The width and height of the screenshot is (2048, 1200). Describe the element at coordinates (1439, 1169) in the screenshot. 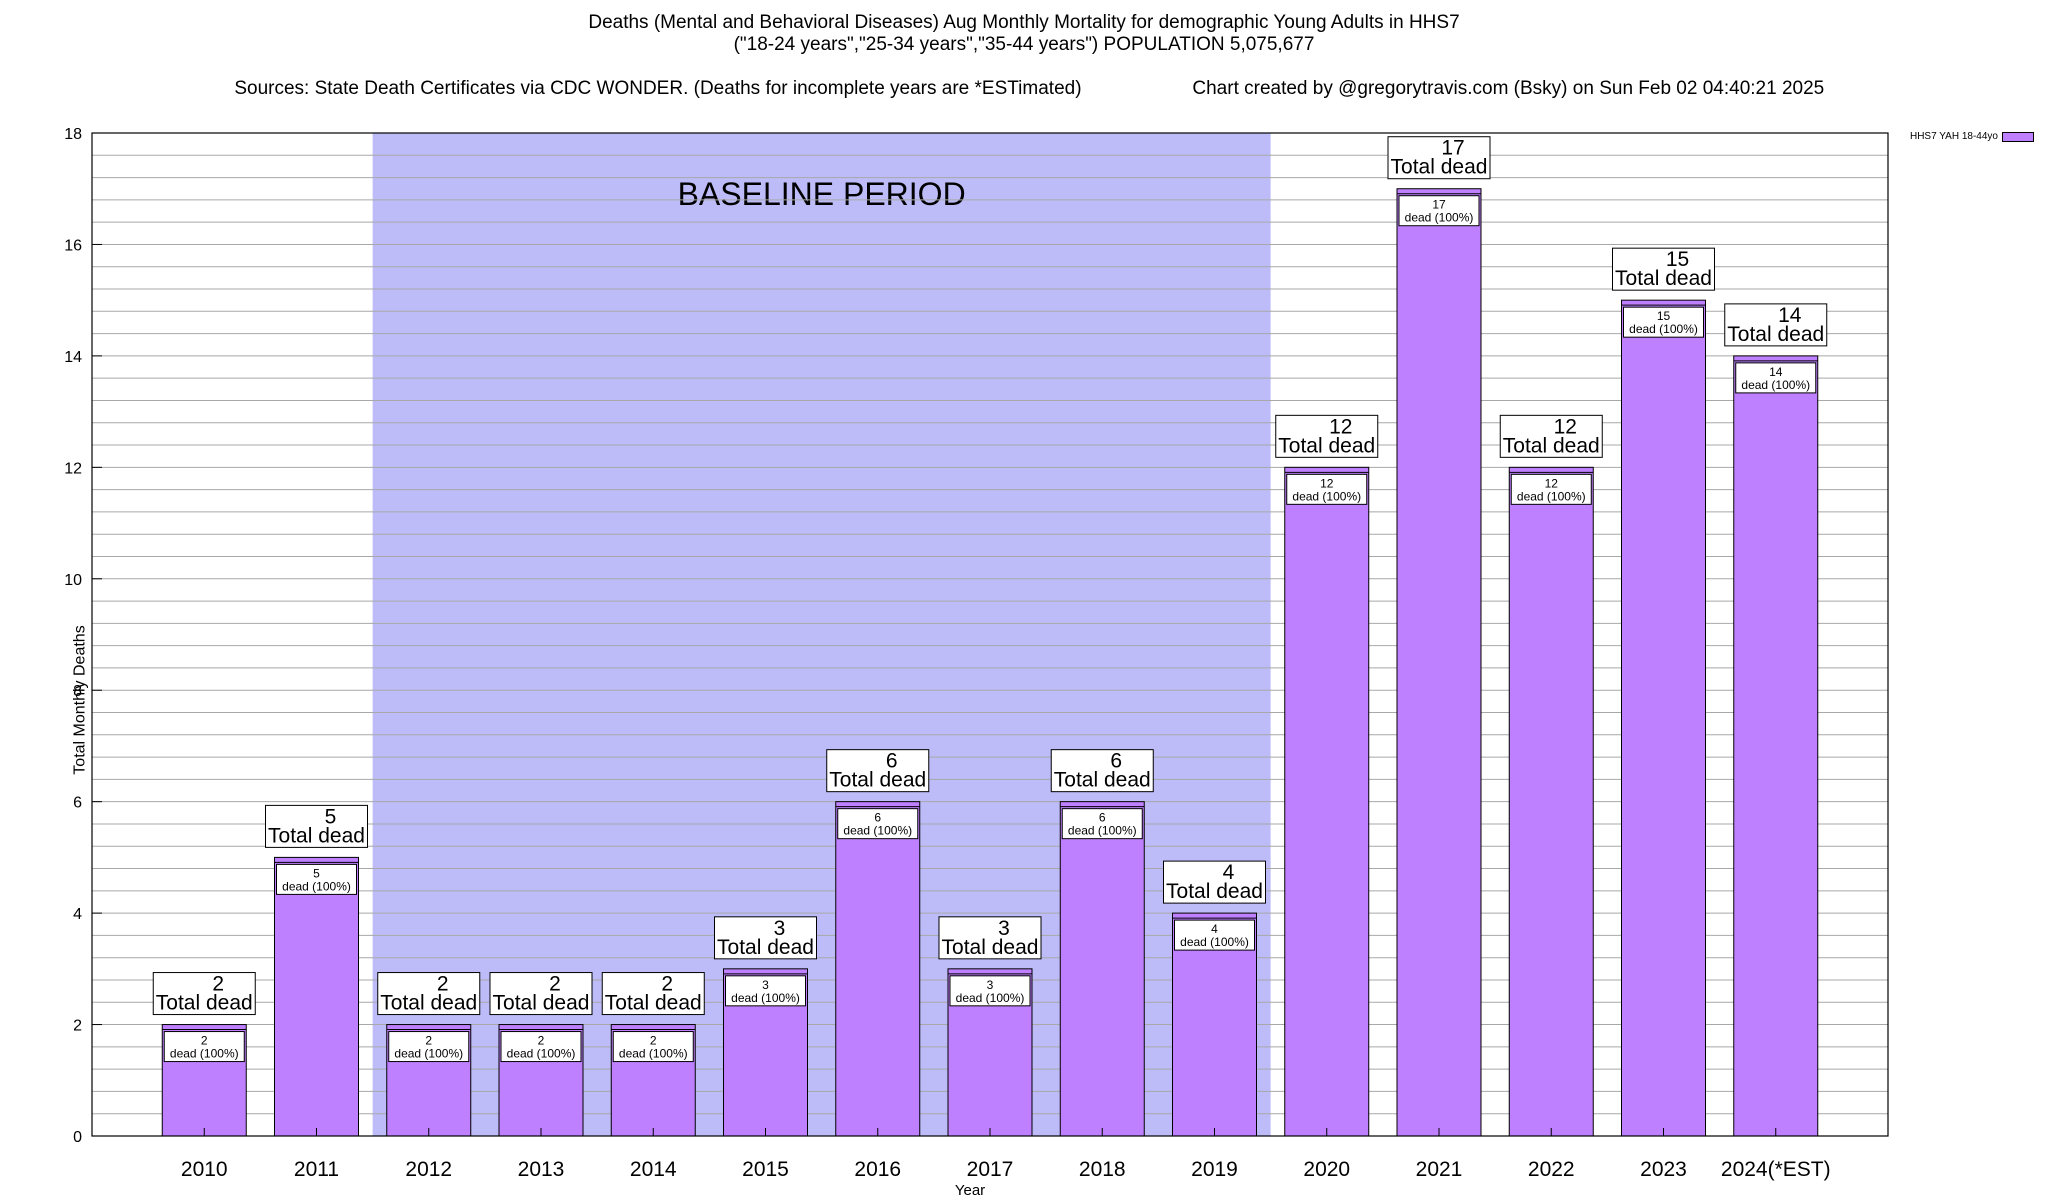

I see `x-tick-label: 2021` at that location.